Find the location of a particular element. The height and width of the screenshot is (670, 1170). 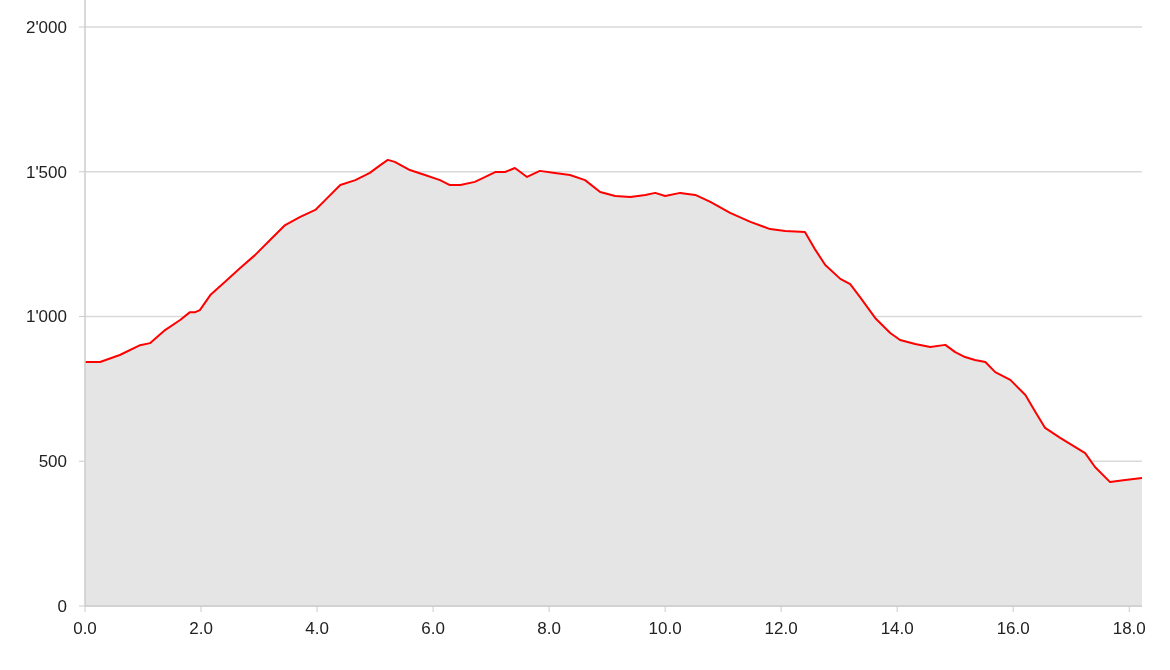

x-tick-label: 14.0 is located at coordinates (897, 628).